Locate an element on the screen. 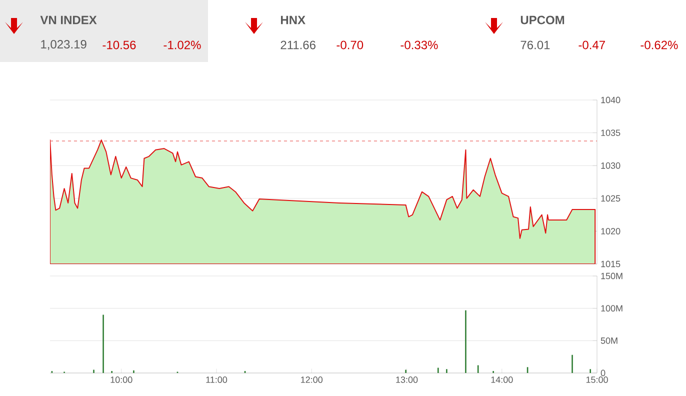  text: -0.33% is located at coordinates (419, 45).